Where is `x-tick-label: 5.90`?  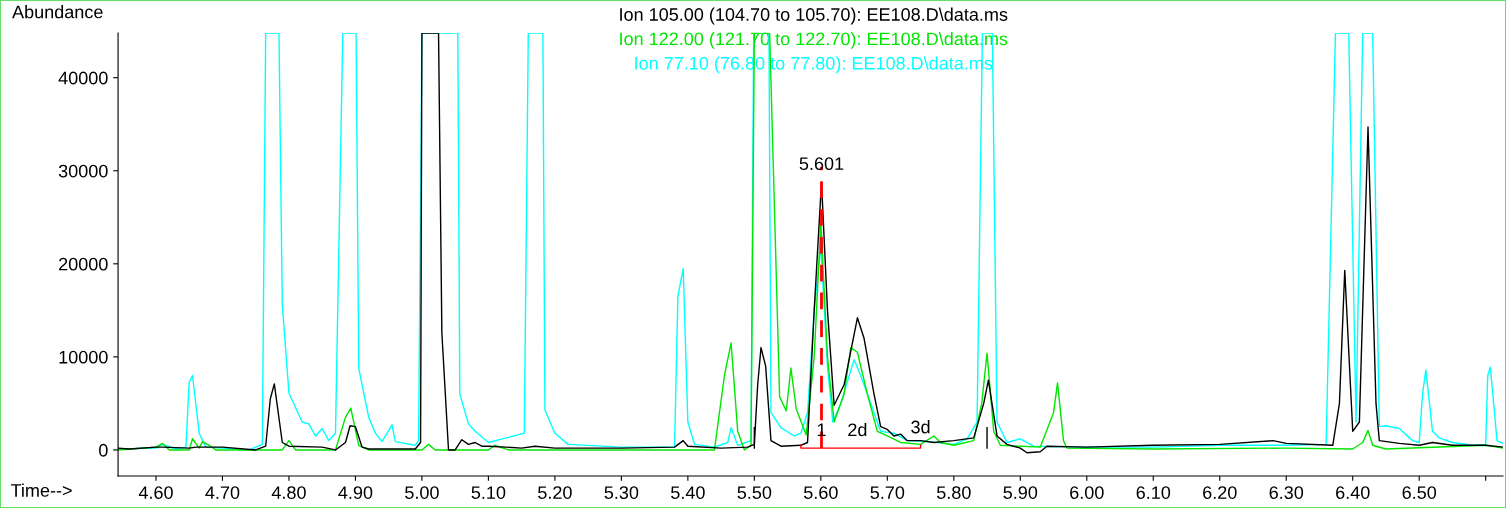
x-tick-label: 5.90 is located at coordinates (1020, 492).